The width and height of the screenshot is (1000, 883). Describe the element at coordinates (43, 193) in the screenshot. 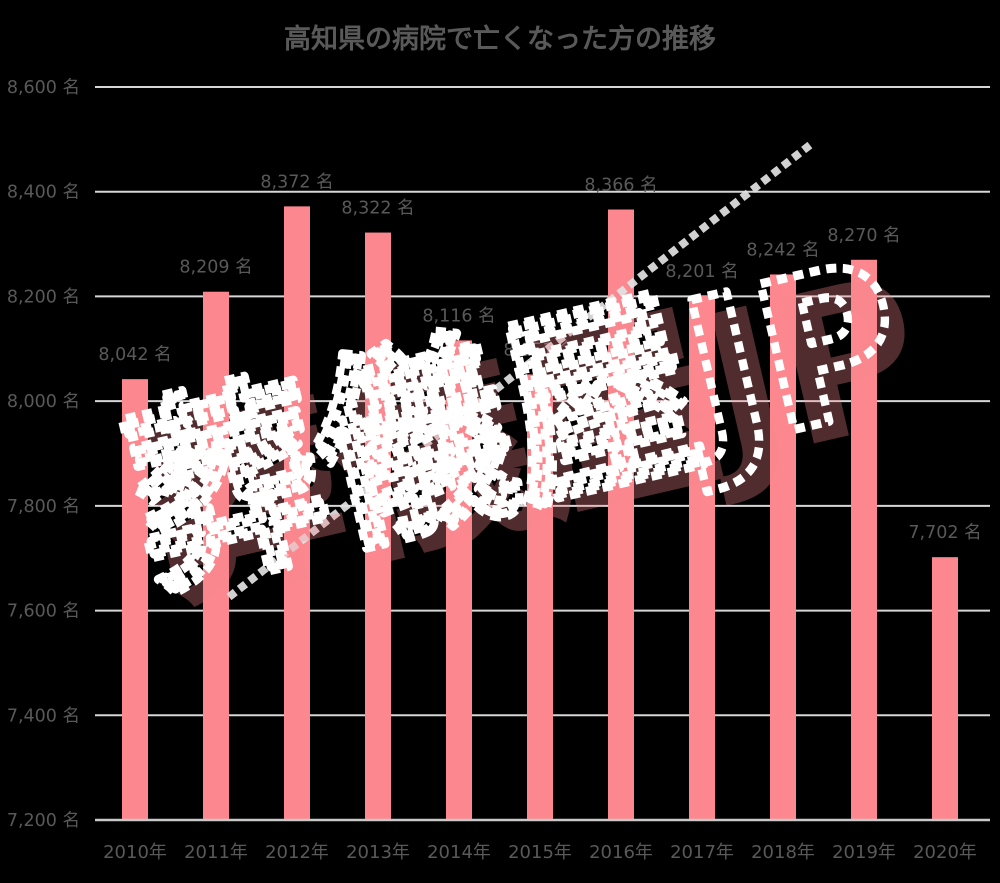

I see `y-tick-label: 8,400 名` at that location.